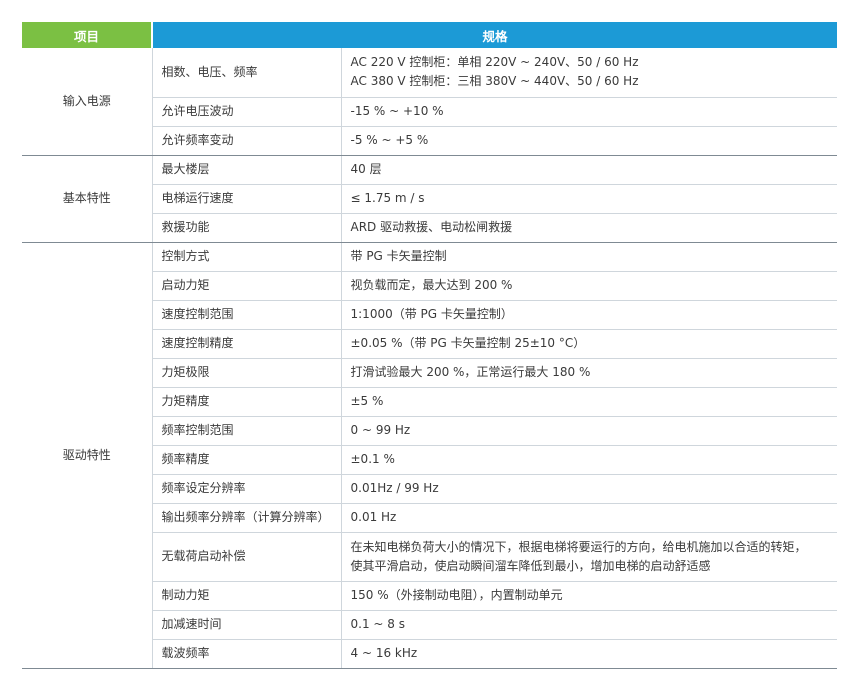  What do you see at coordinates (389, 140) in the screenshot?
I see `spec-value-line: -5 % ~ +5 %` at bounding box center [389, 140].